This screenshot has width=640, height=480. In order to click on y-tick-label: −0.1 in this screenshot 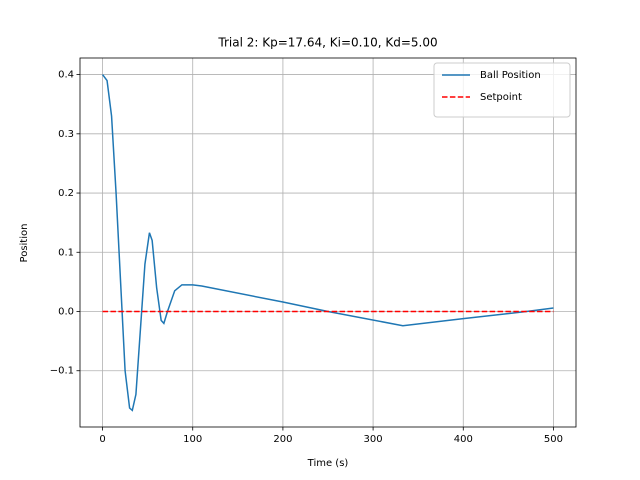, I will do `click(62, 371)`.